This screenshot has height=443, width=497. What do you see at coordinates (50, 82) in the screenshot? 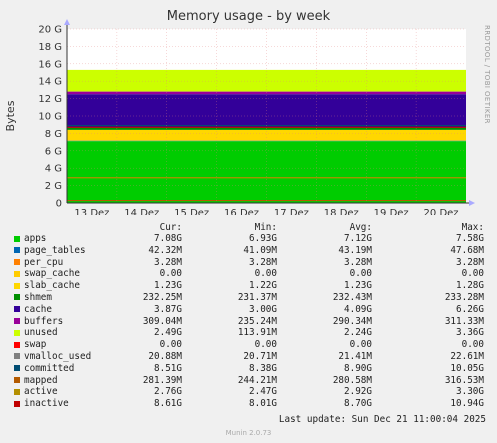
I see `y-tick-label: 14 G` at bounding box center [50, 82].